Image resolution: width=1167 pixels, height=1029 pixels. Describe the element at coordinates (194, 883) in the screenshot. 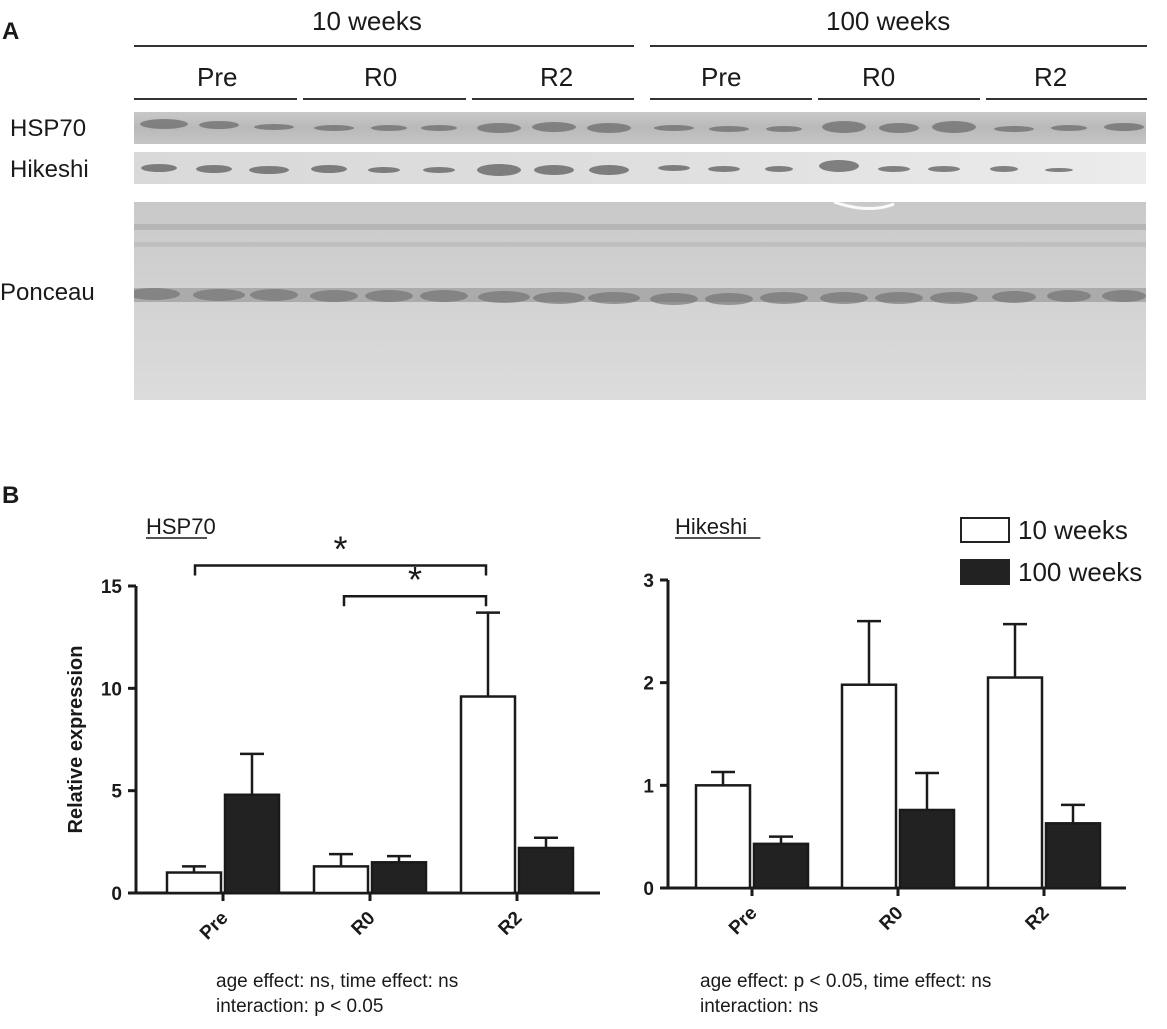

I see `hsp70-bar-pre-10w` at that location.